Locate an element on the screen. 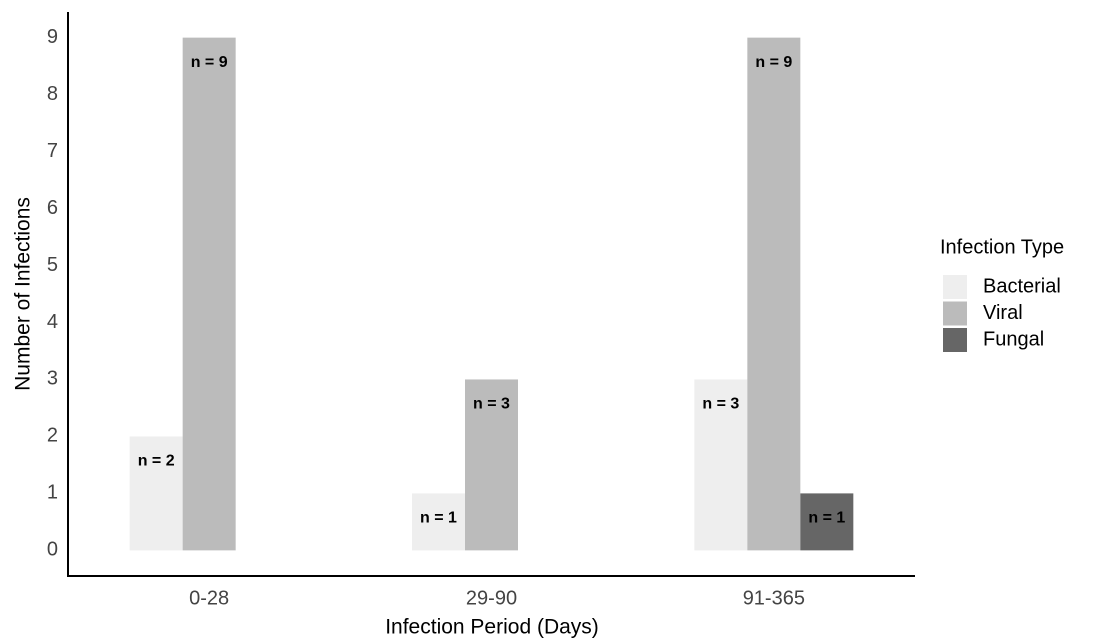 The image size is (1119, 644). legend-label: Bacterial is located at coordinates (1022, 286).